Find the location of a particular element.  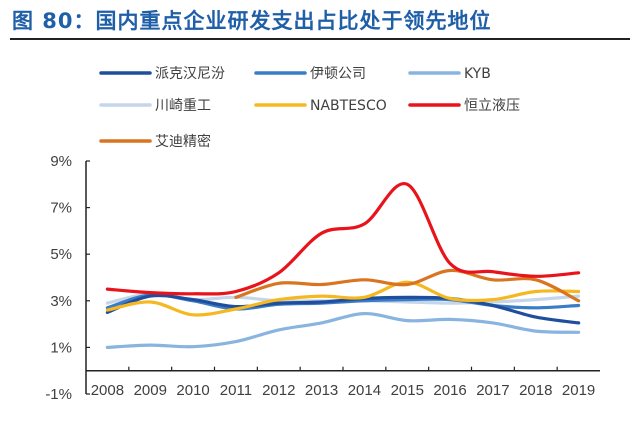

y-tick-label: 7% is located at coordinates (61, 208).